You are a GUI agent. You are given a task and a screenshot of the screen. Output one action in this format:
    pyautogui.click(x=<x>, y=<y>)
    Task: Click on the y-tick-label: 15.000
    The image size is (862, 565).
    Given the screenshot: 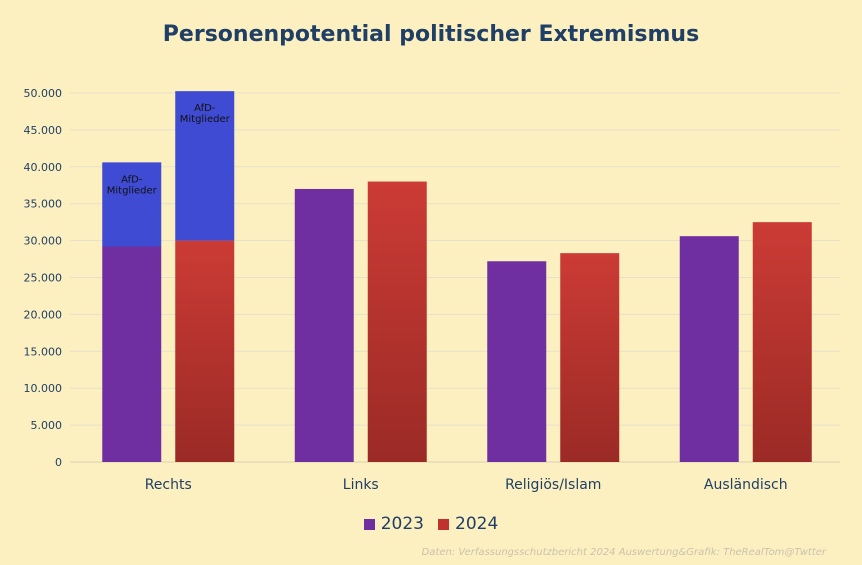 What is the action you would take?
    pyautogui.click(x=43, y=351)
    